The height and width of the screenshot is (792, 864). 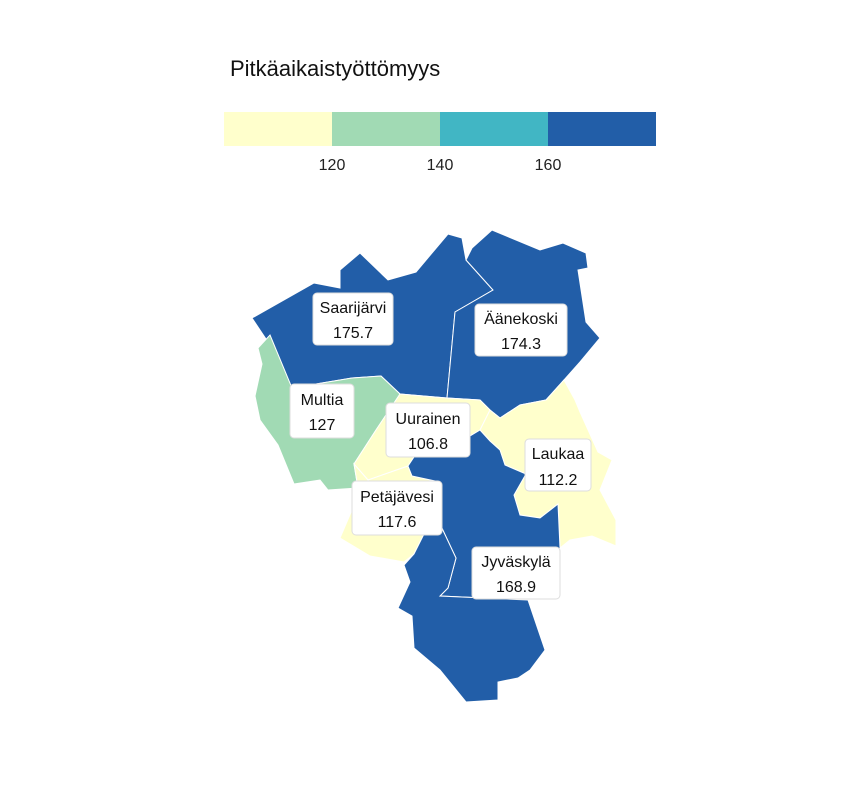 I want to click on legend-tick-140: 140, so click(x=440, y=165).